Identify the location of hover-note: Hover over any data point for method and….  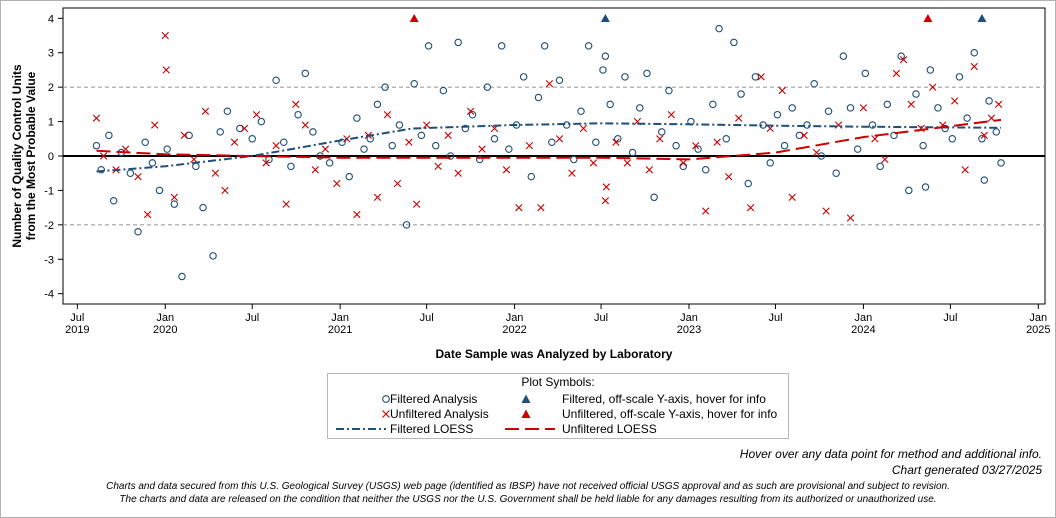
(890, 454).